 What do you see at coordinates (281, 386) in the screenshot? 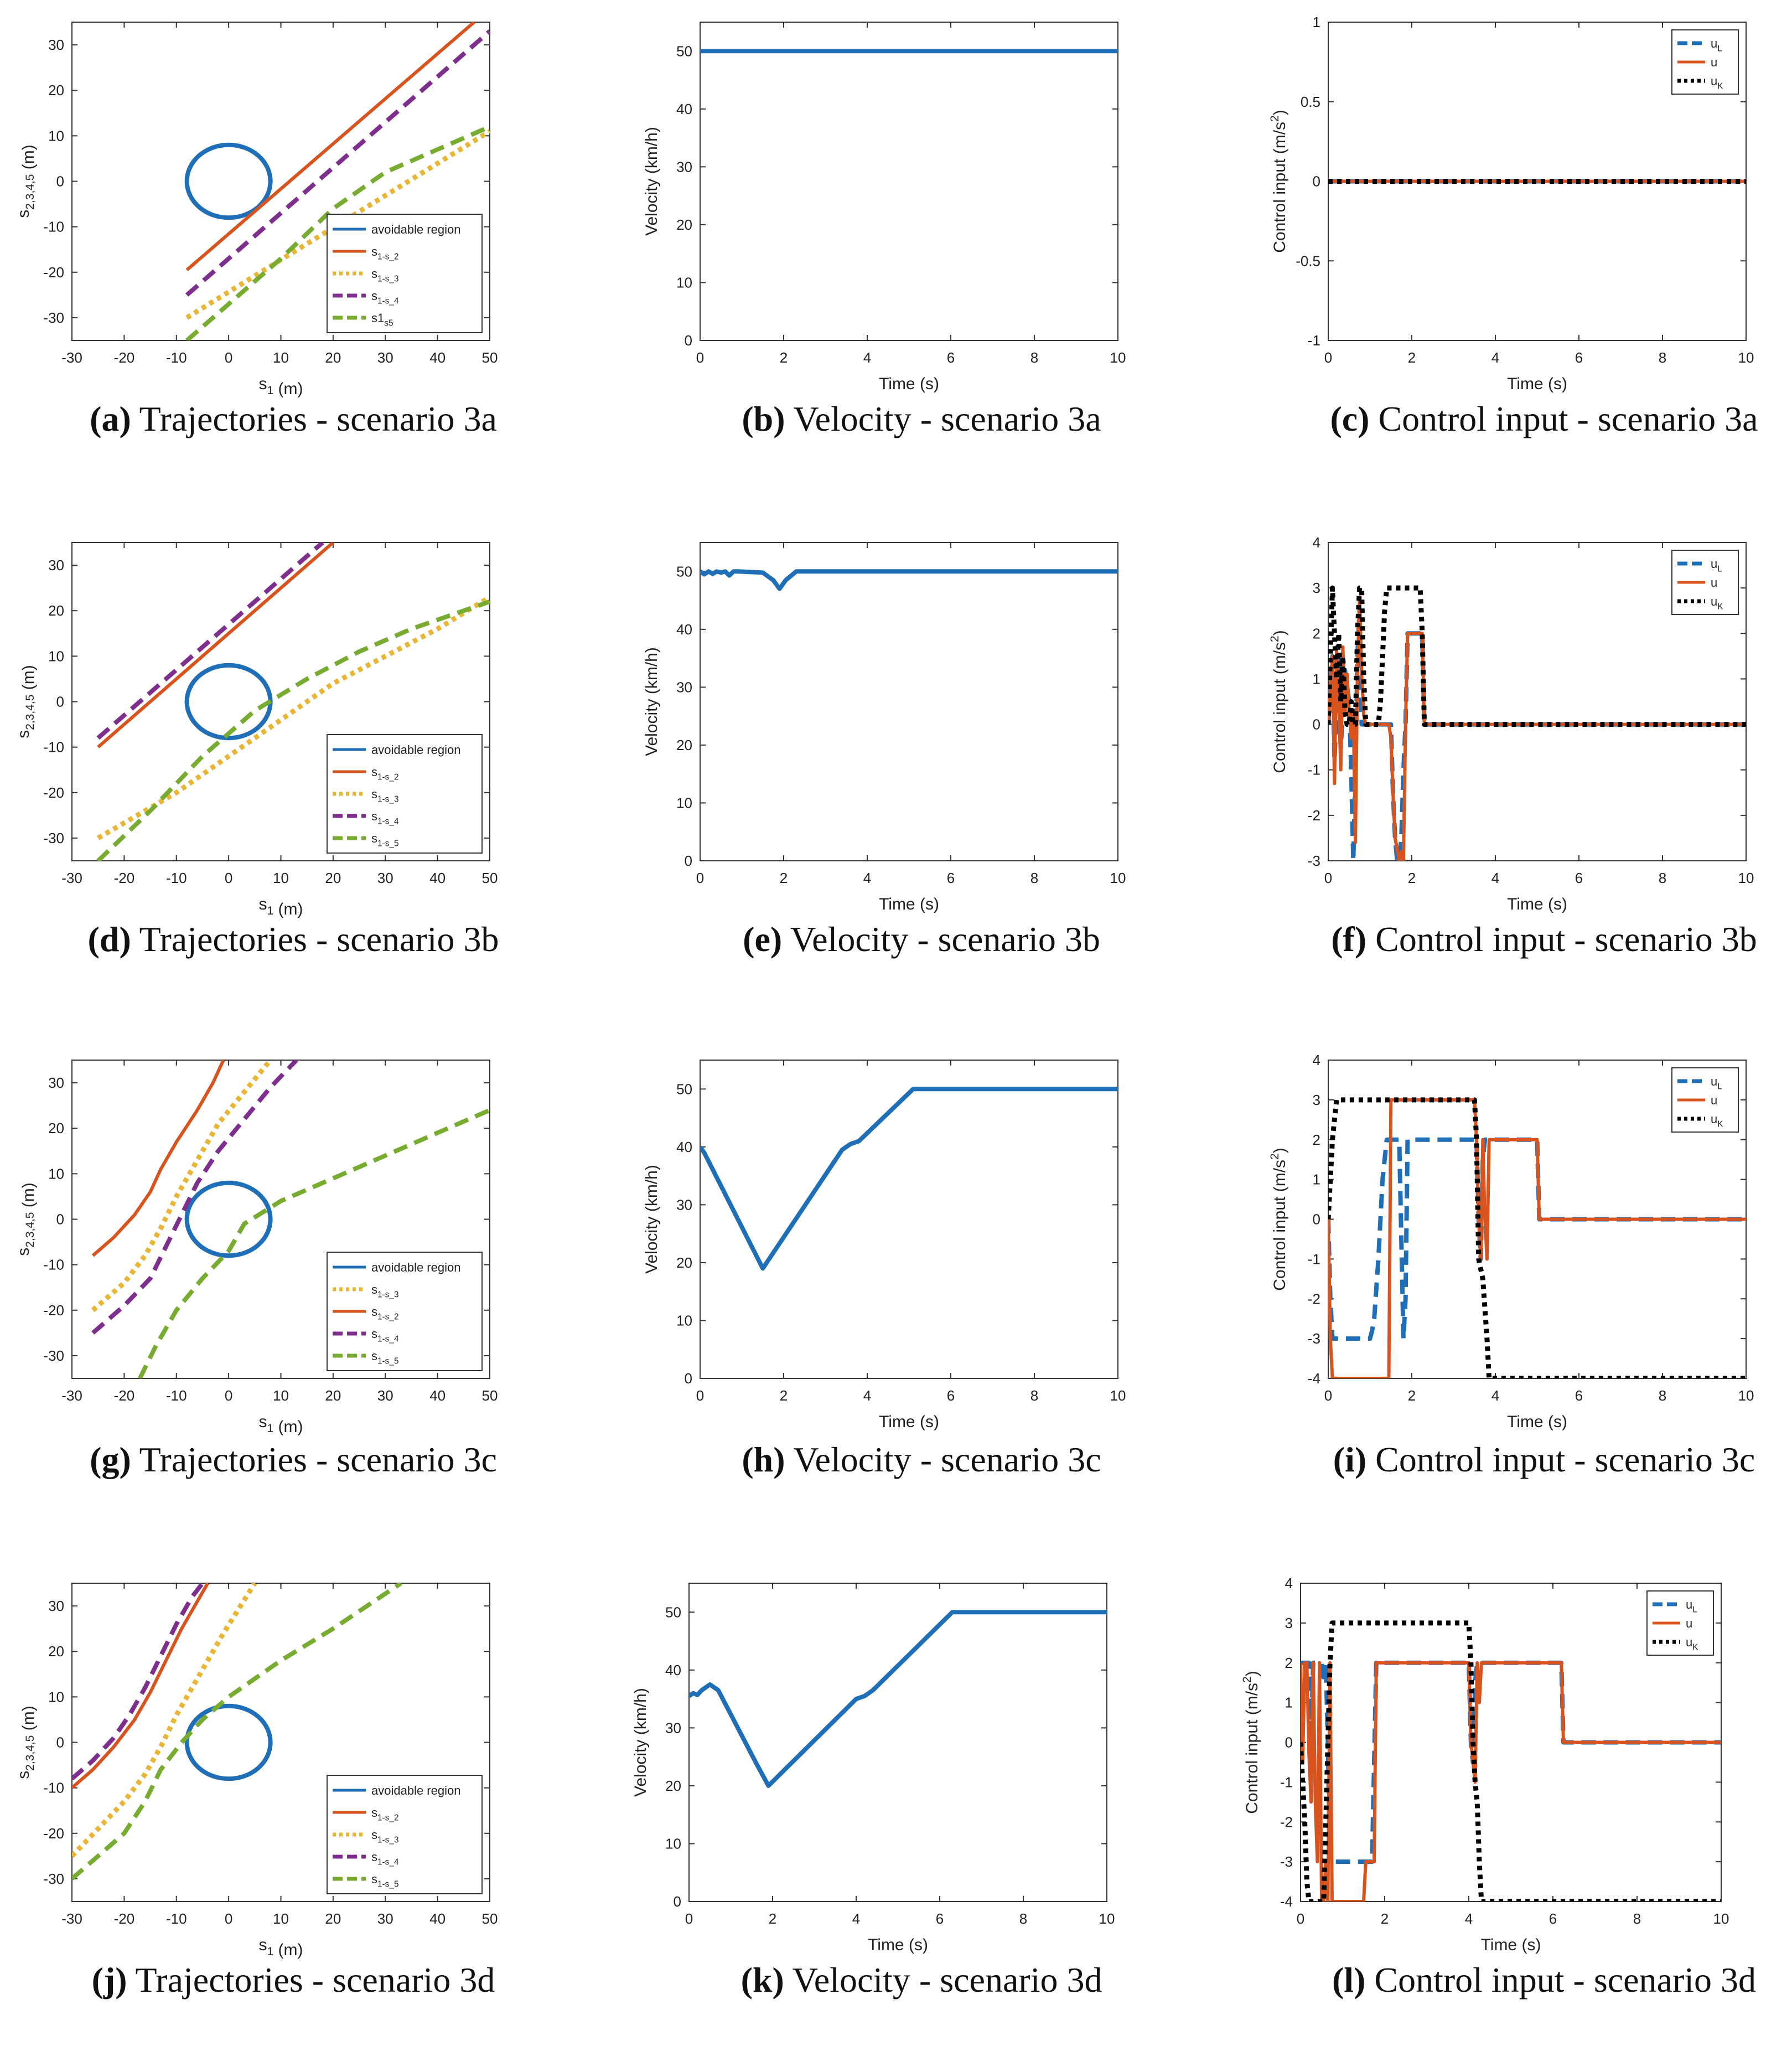
I see `x-axis-label: s1 (m)` at bounding box center [281, 386].